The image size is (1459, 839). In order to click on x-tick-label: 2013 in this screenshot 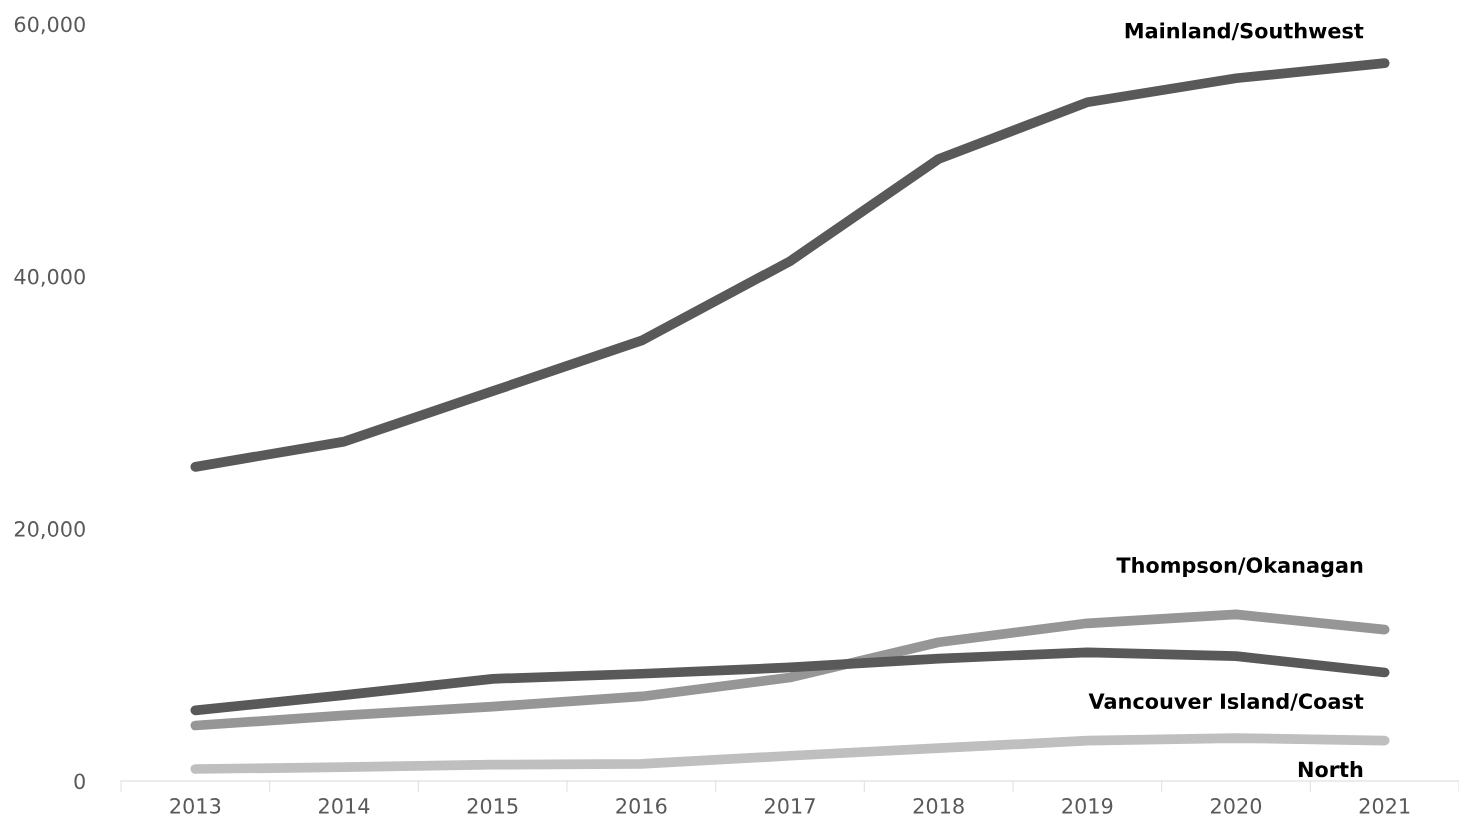, I will do `click(195, 806)`.